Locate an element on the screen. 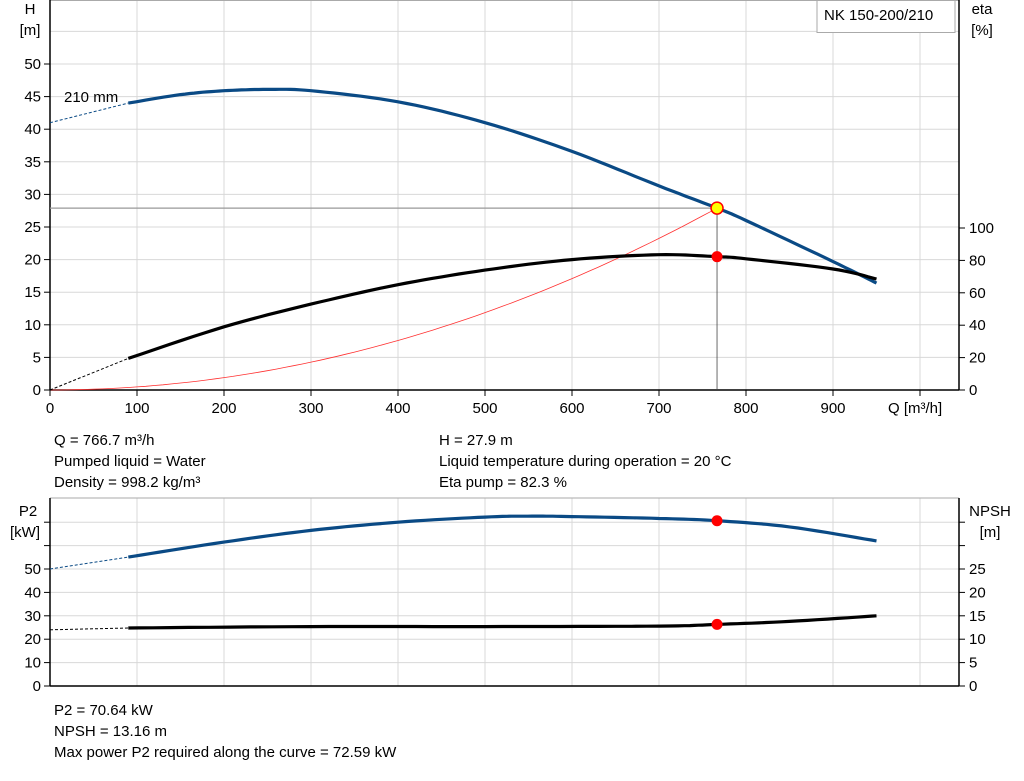  x-tick-label: 300 is located at coordinates (310, 408).